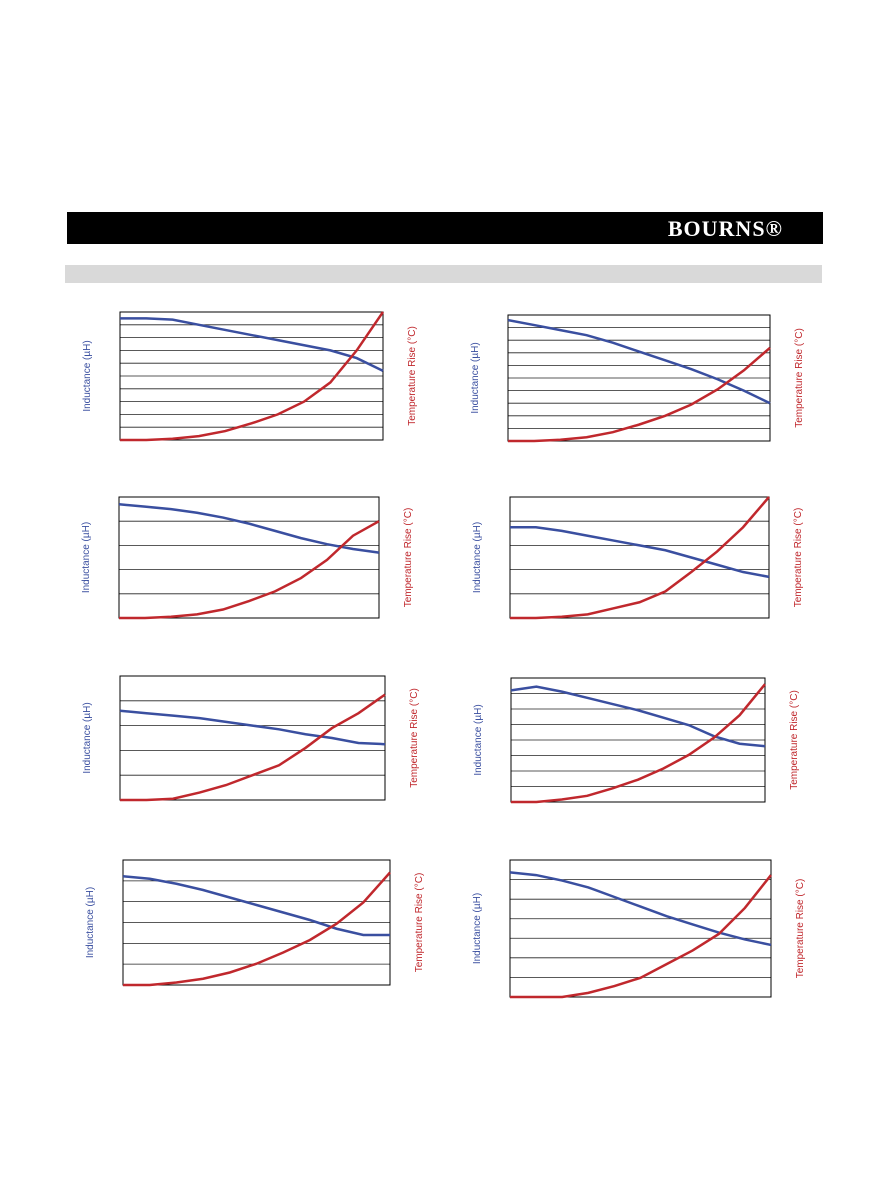 The image size is (891, 1188). I want to click on header-bar: BOURNS®, so click(445, 228).